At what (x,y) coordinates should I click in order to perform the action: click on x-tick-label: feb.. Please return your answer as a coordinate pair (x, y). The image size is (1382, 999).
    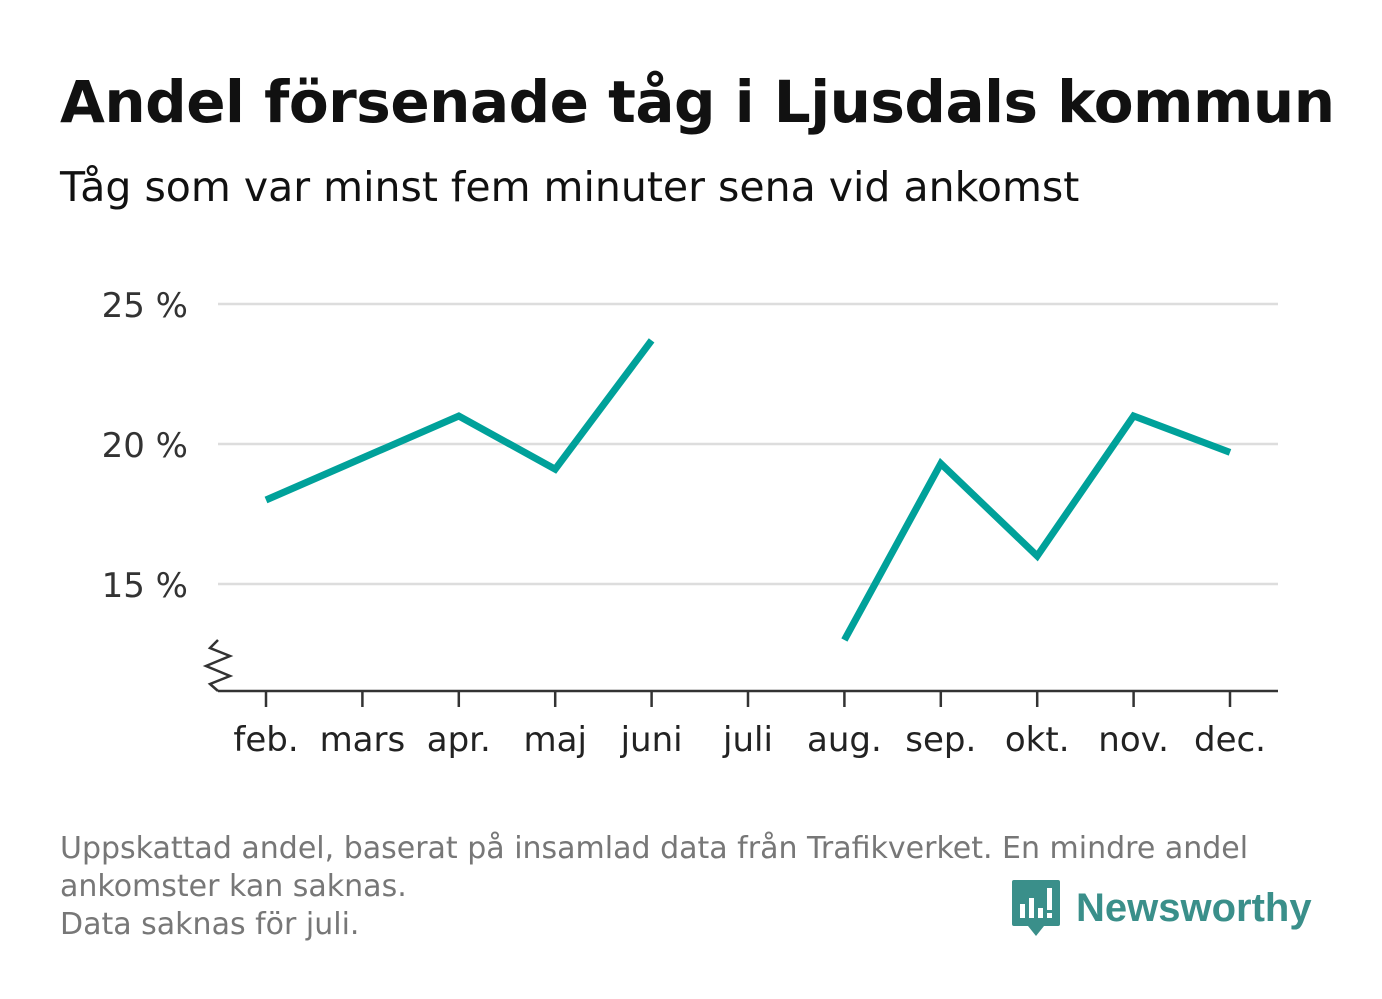
    Looking at the image, I should click on (265, 740).